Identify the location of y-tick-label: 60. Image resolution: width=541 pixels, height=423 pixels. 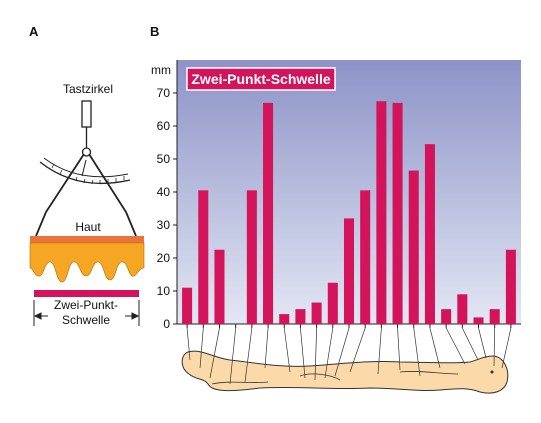
(164, 126).